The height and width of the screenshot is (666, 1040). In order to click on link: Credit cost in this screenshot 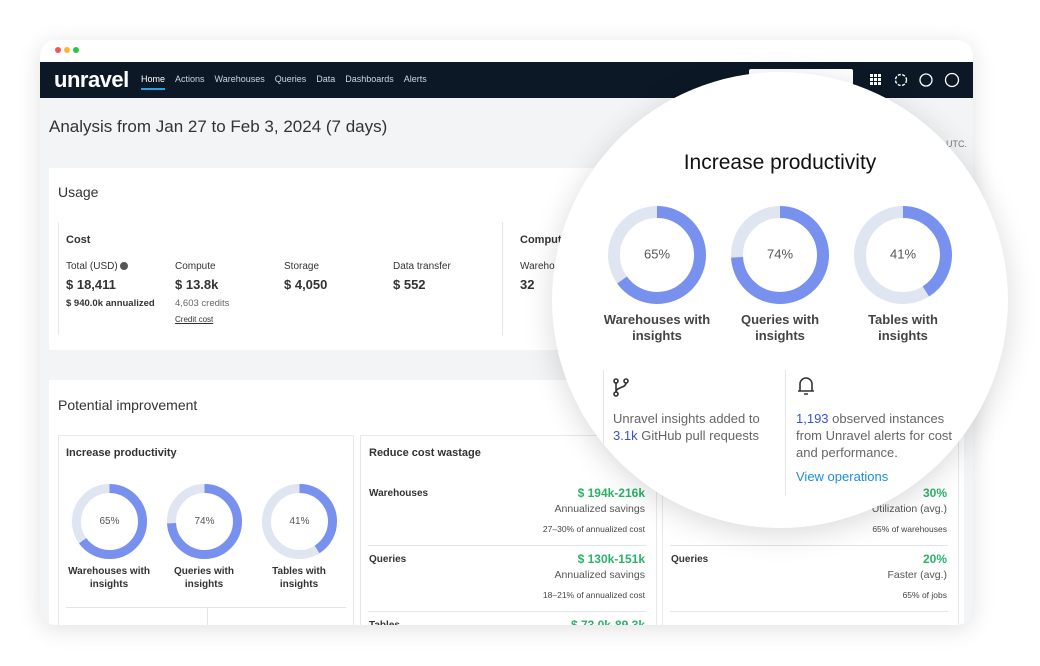, I will do `click(194, 319)`.